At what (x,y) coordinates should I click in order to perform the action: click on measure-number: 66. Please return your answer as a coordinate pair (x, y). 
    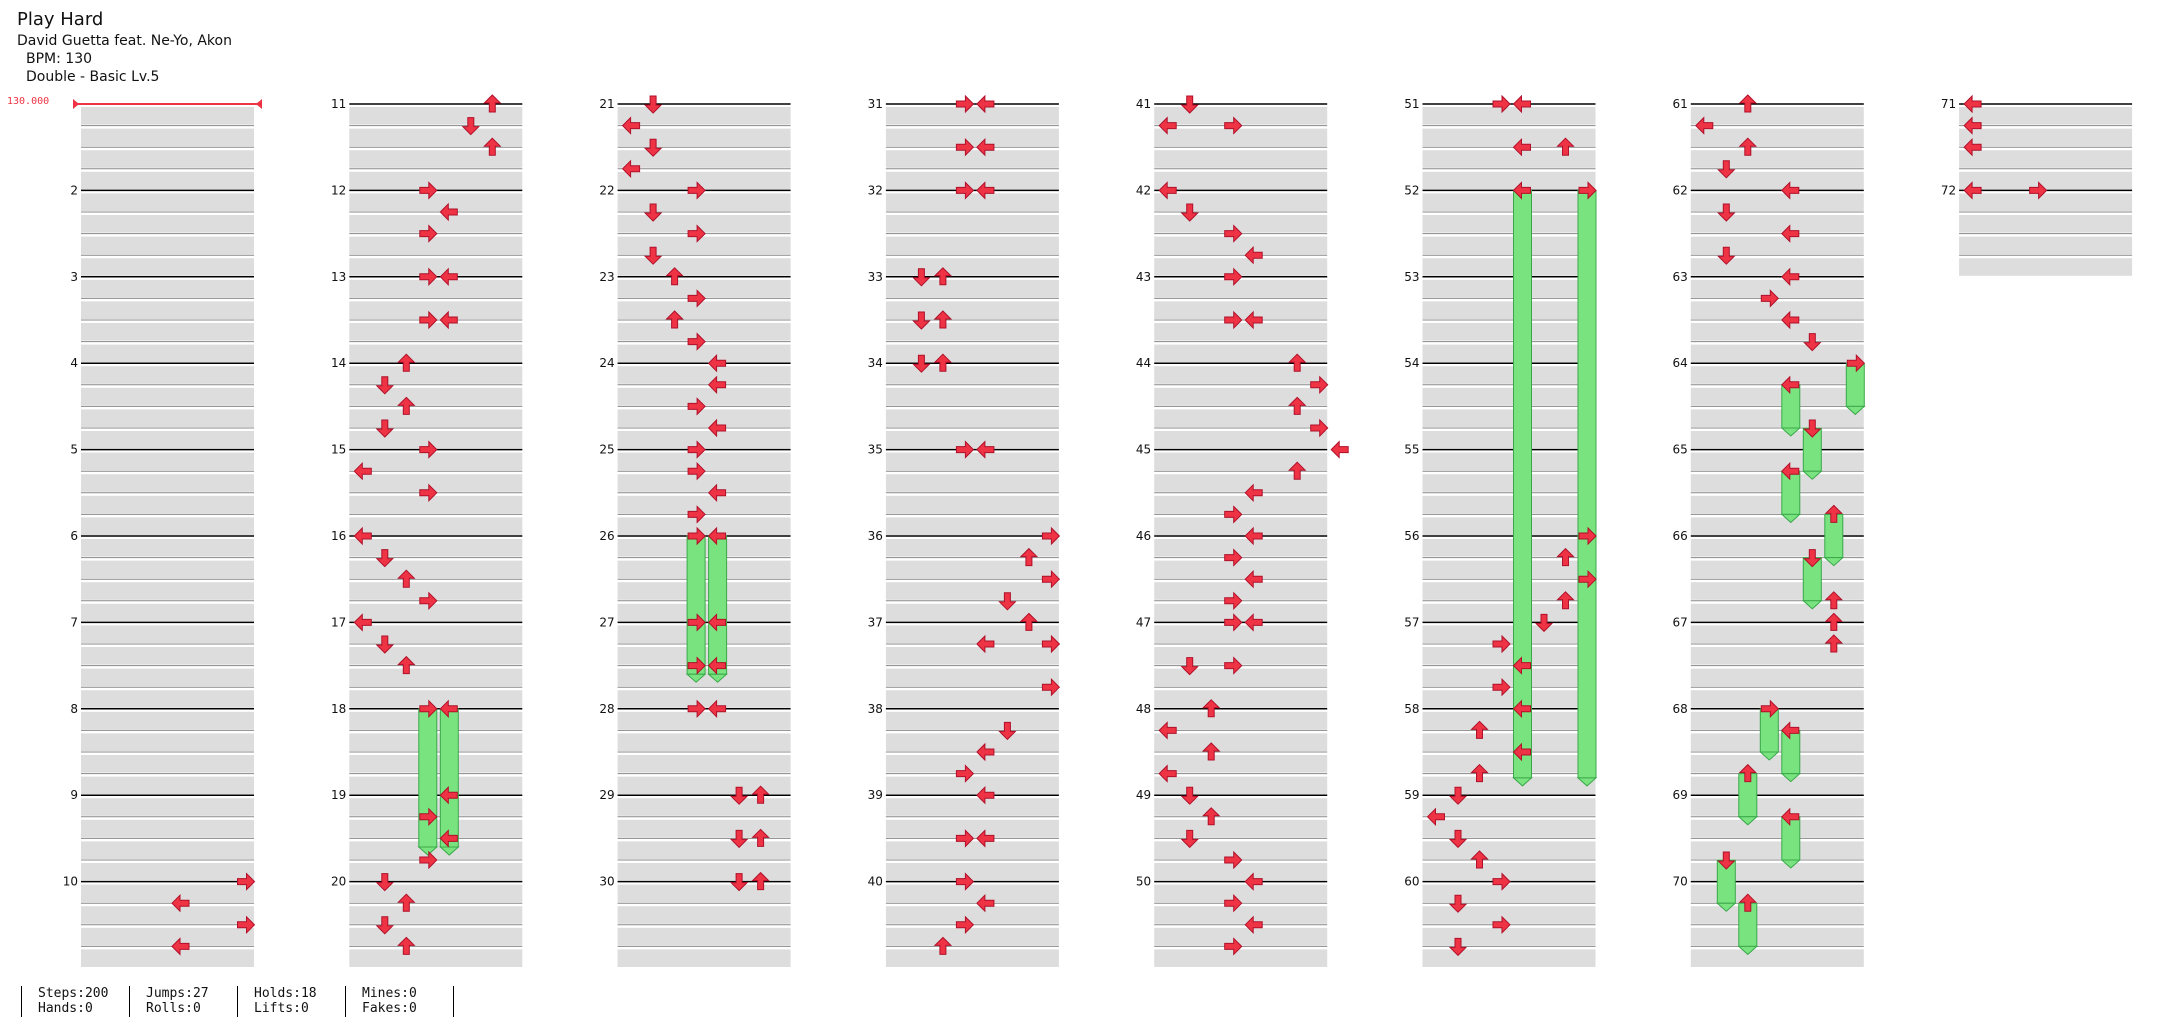
    Looking at the image, I should click on (1680, 536).